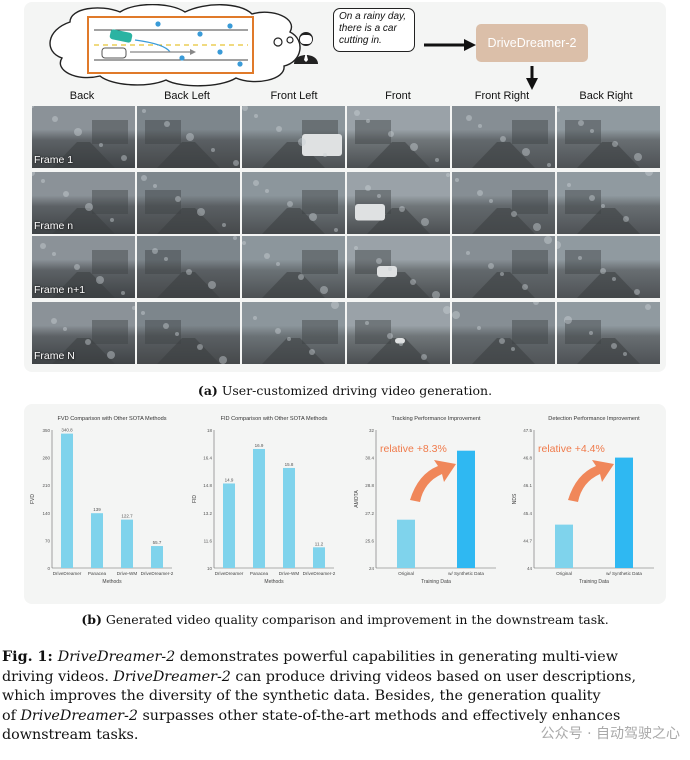  Describe the element at coordinates (46, 513) in the screenshot. I see `y-tick-label: 140` at that location.